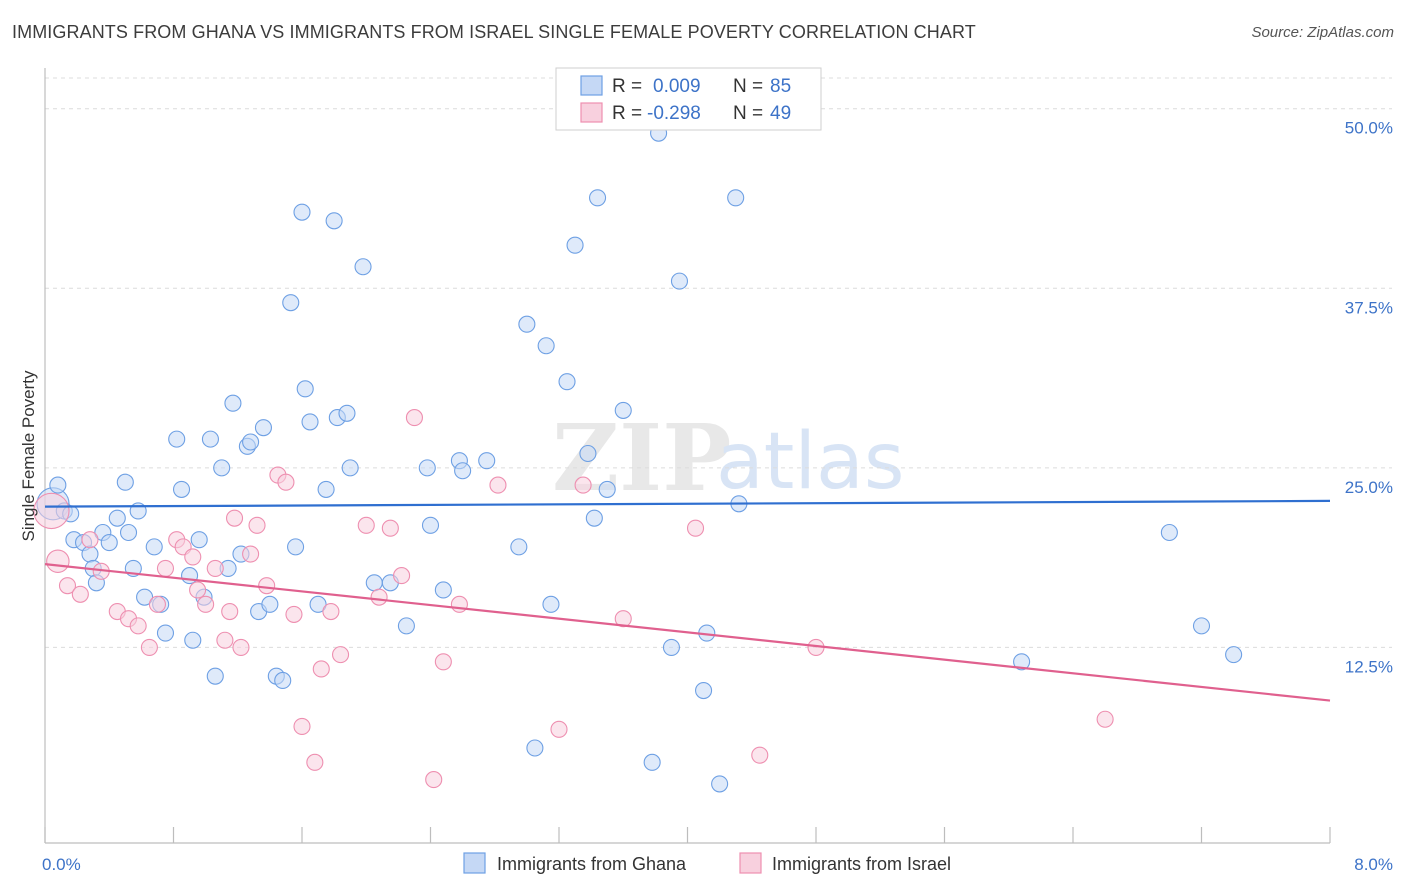  What do you see at coordinates (1322, 32) in the screenshot?
I see `source-label: Source: ZipAtlas.com` at bounding box center [1322, 32].